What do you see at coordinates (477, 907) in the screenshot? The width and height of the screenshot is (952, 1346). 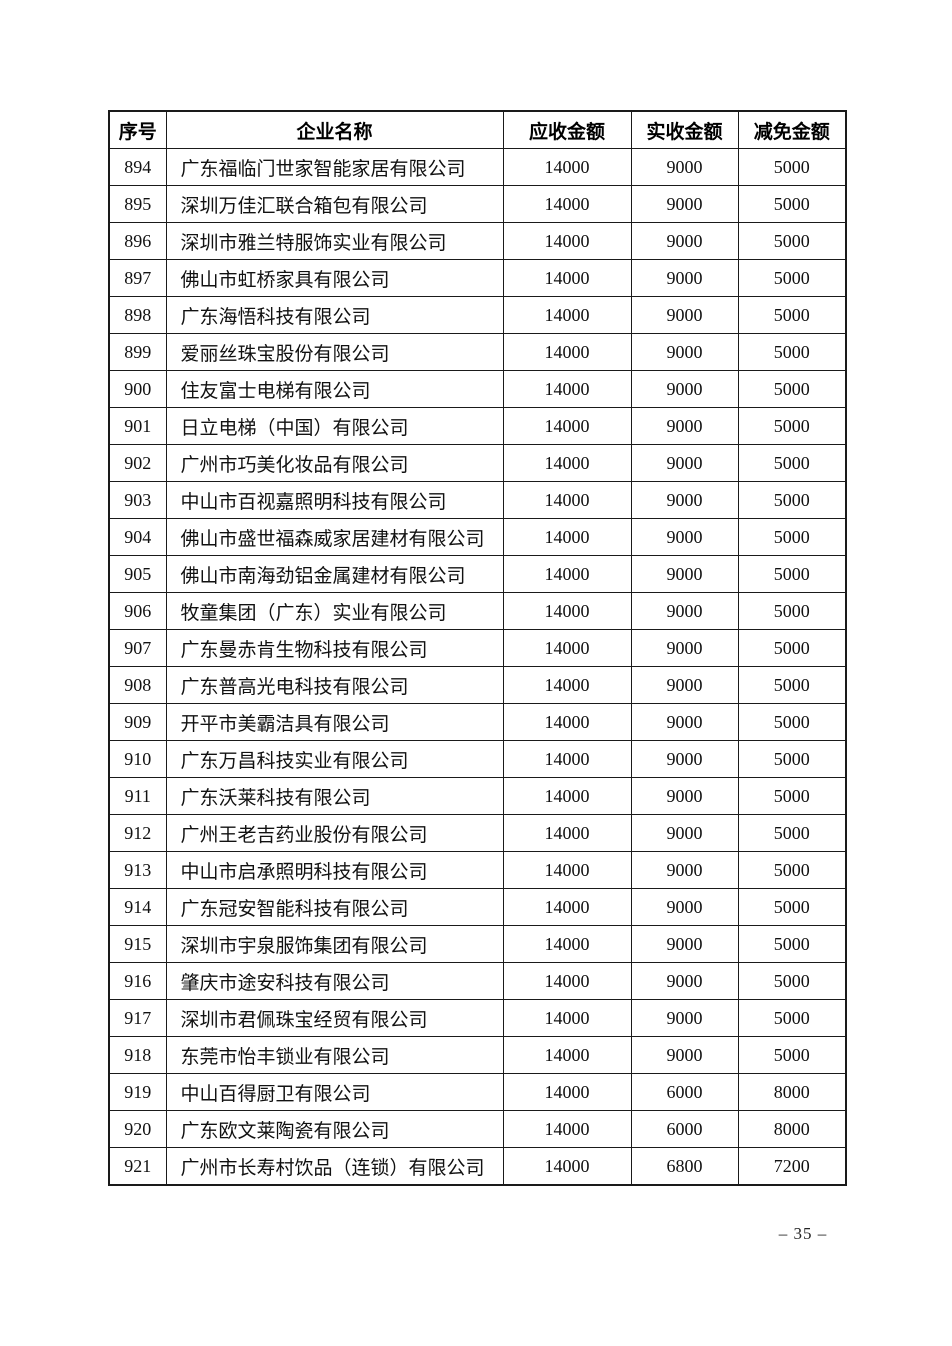 I see `table-row: 914 广东冠安智能科技有限公司 14000 9000 5000` at bounding box center [477, 907].